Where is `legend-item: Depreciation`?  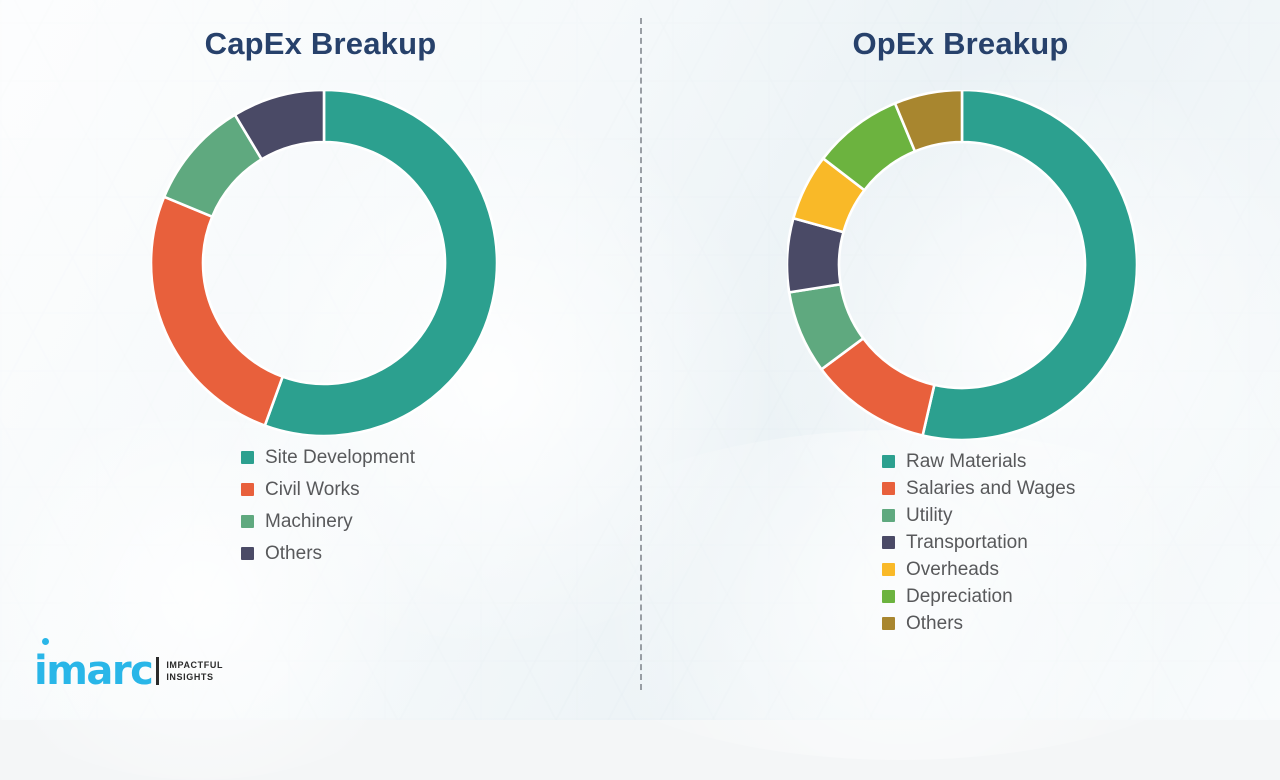
legend-item: Depreciation is located at coordinates (978, 596).